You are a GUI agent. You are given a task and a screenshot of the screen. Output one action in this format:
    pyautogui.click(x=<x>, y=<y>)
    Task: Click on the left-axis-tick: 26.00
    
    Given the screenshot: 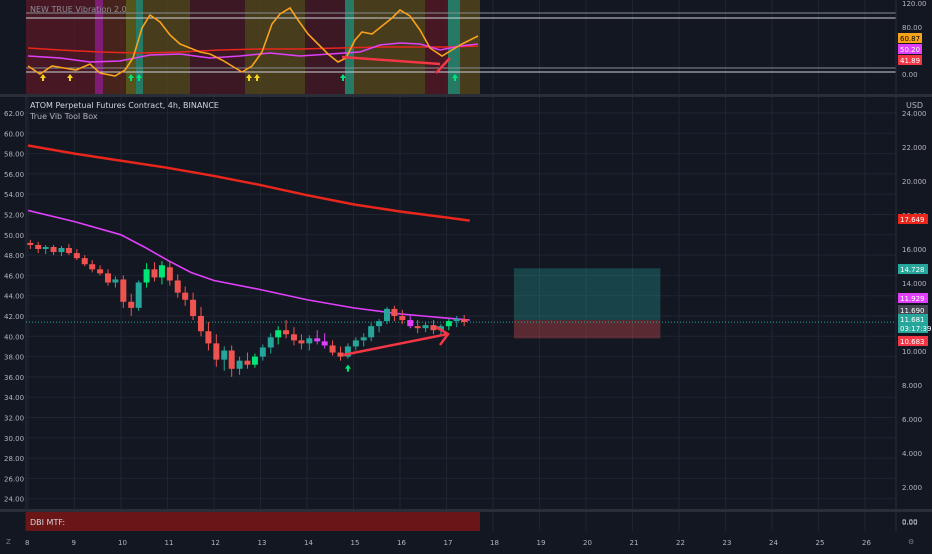 What is the action you would take?
    pyautogui.click(x=14, y=479)
    